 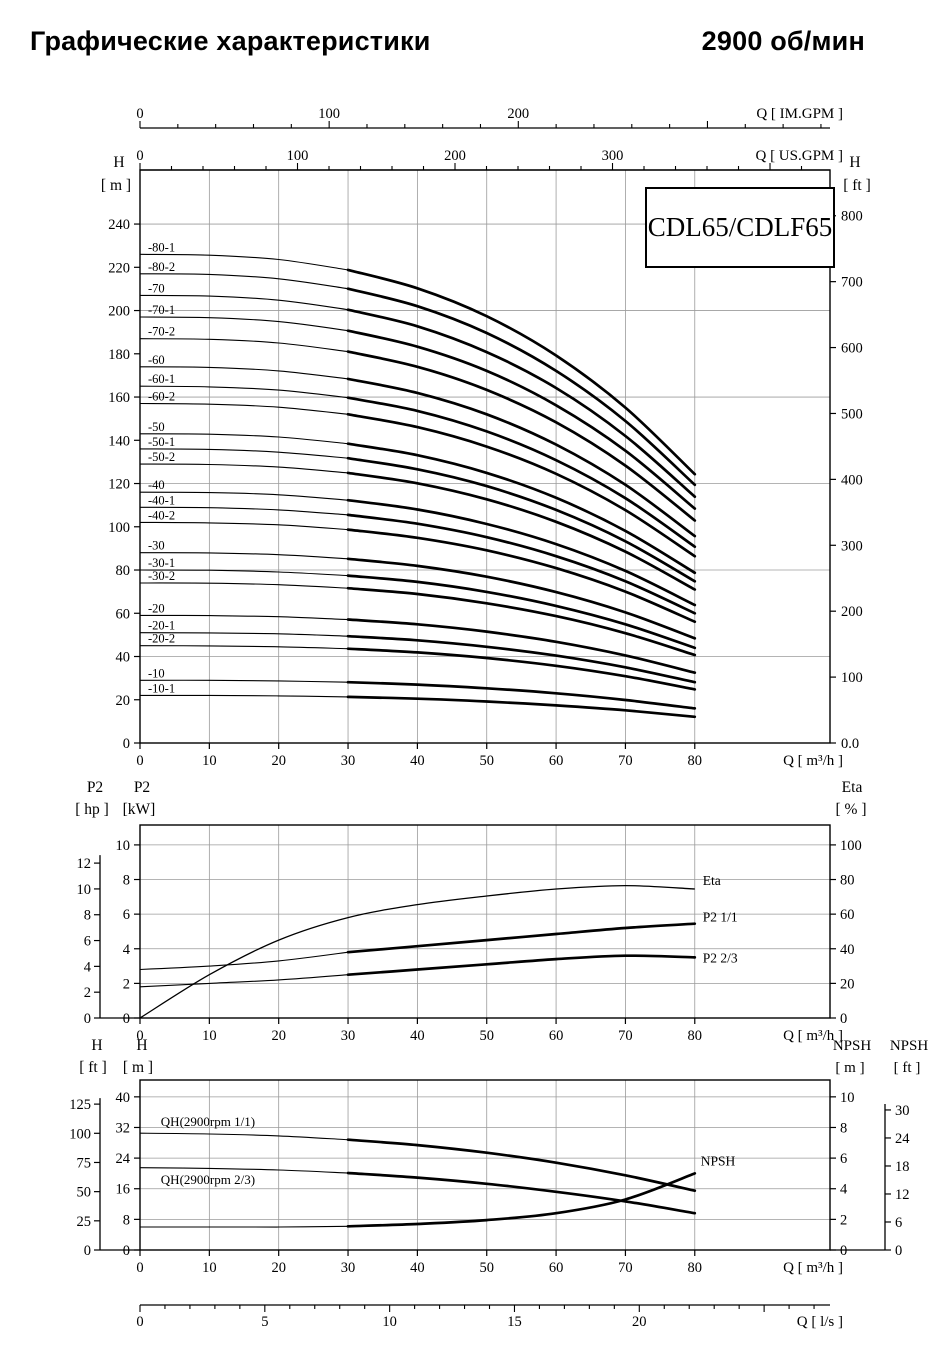 What do you see at coordinates (161, 515) in the screenshot?
I see `curve-label: -40-2` at bounding box center [161, 515].